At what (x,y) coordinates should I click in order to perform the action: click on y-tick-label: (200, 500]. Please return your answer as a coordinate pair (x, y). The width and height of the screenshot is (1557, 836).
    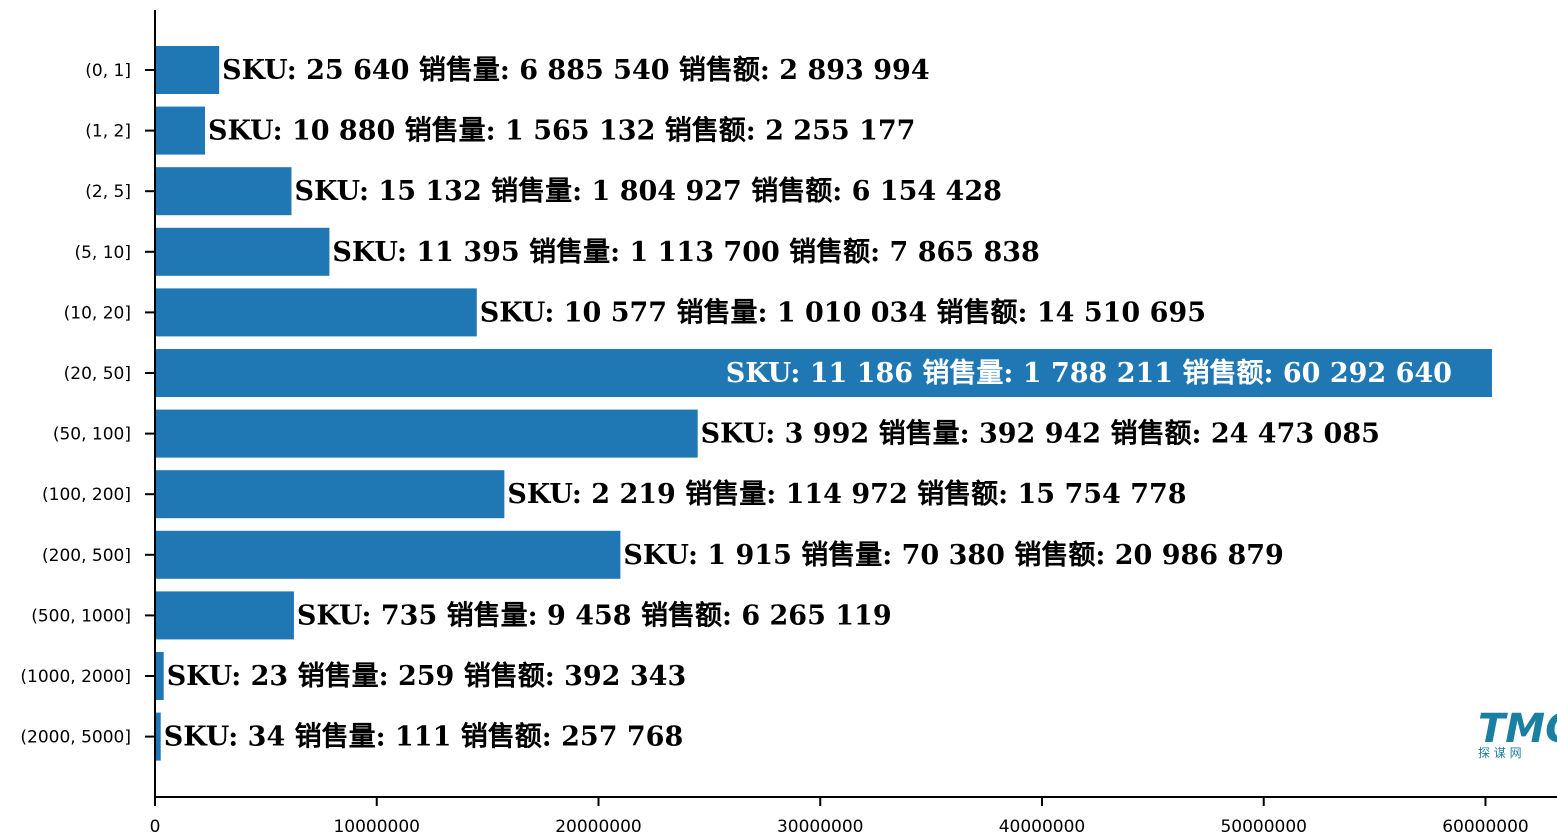
    Looking at the image, I should click on (86, 556).